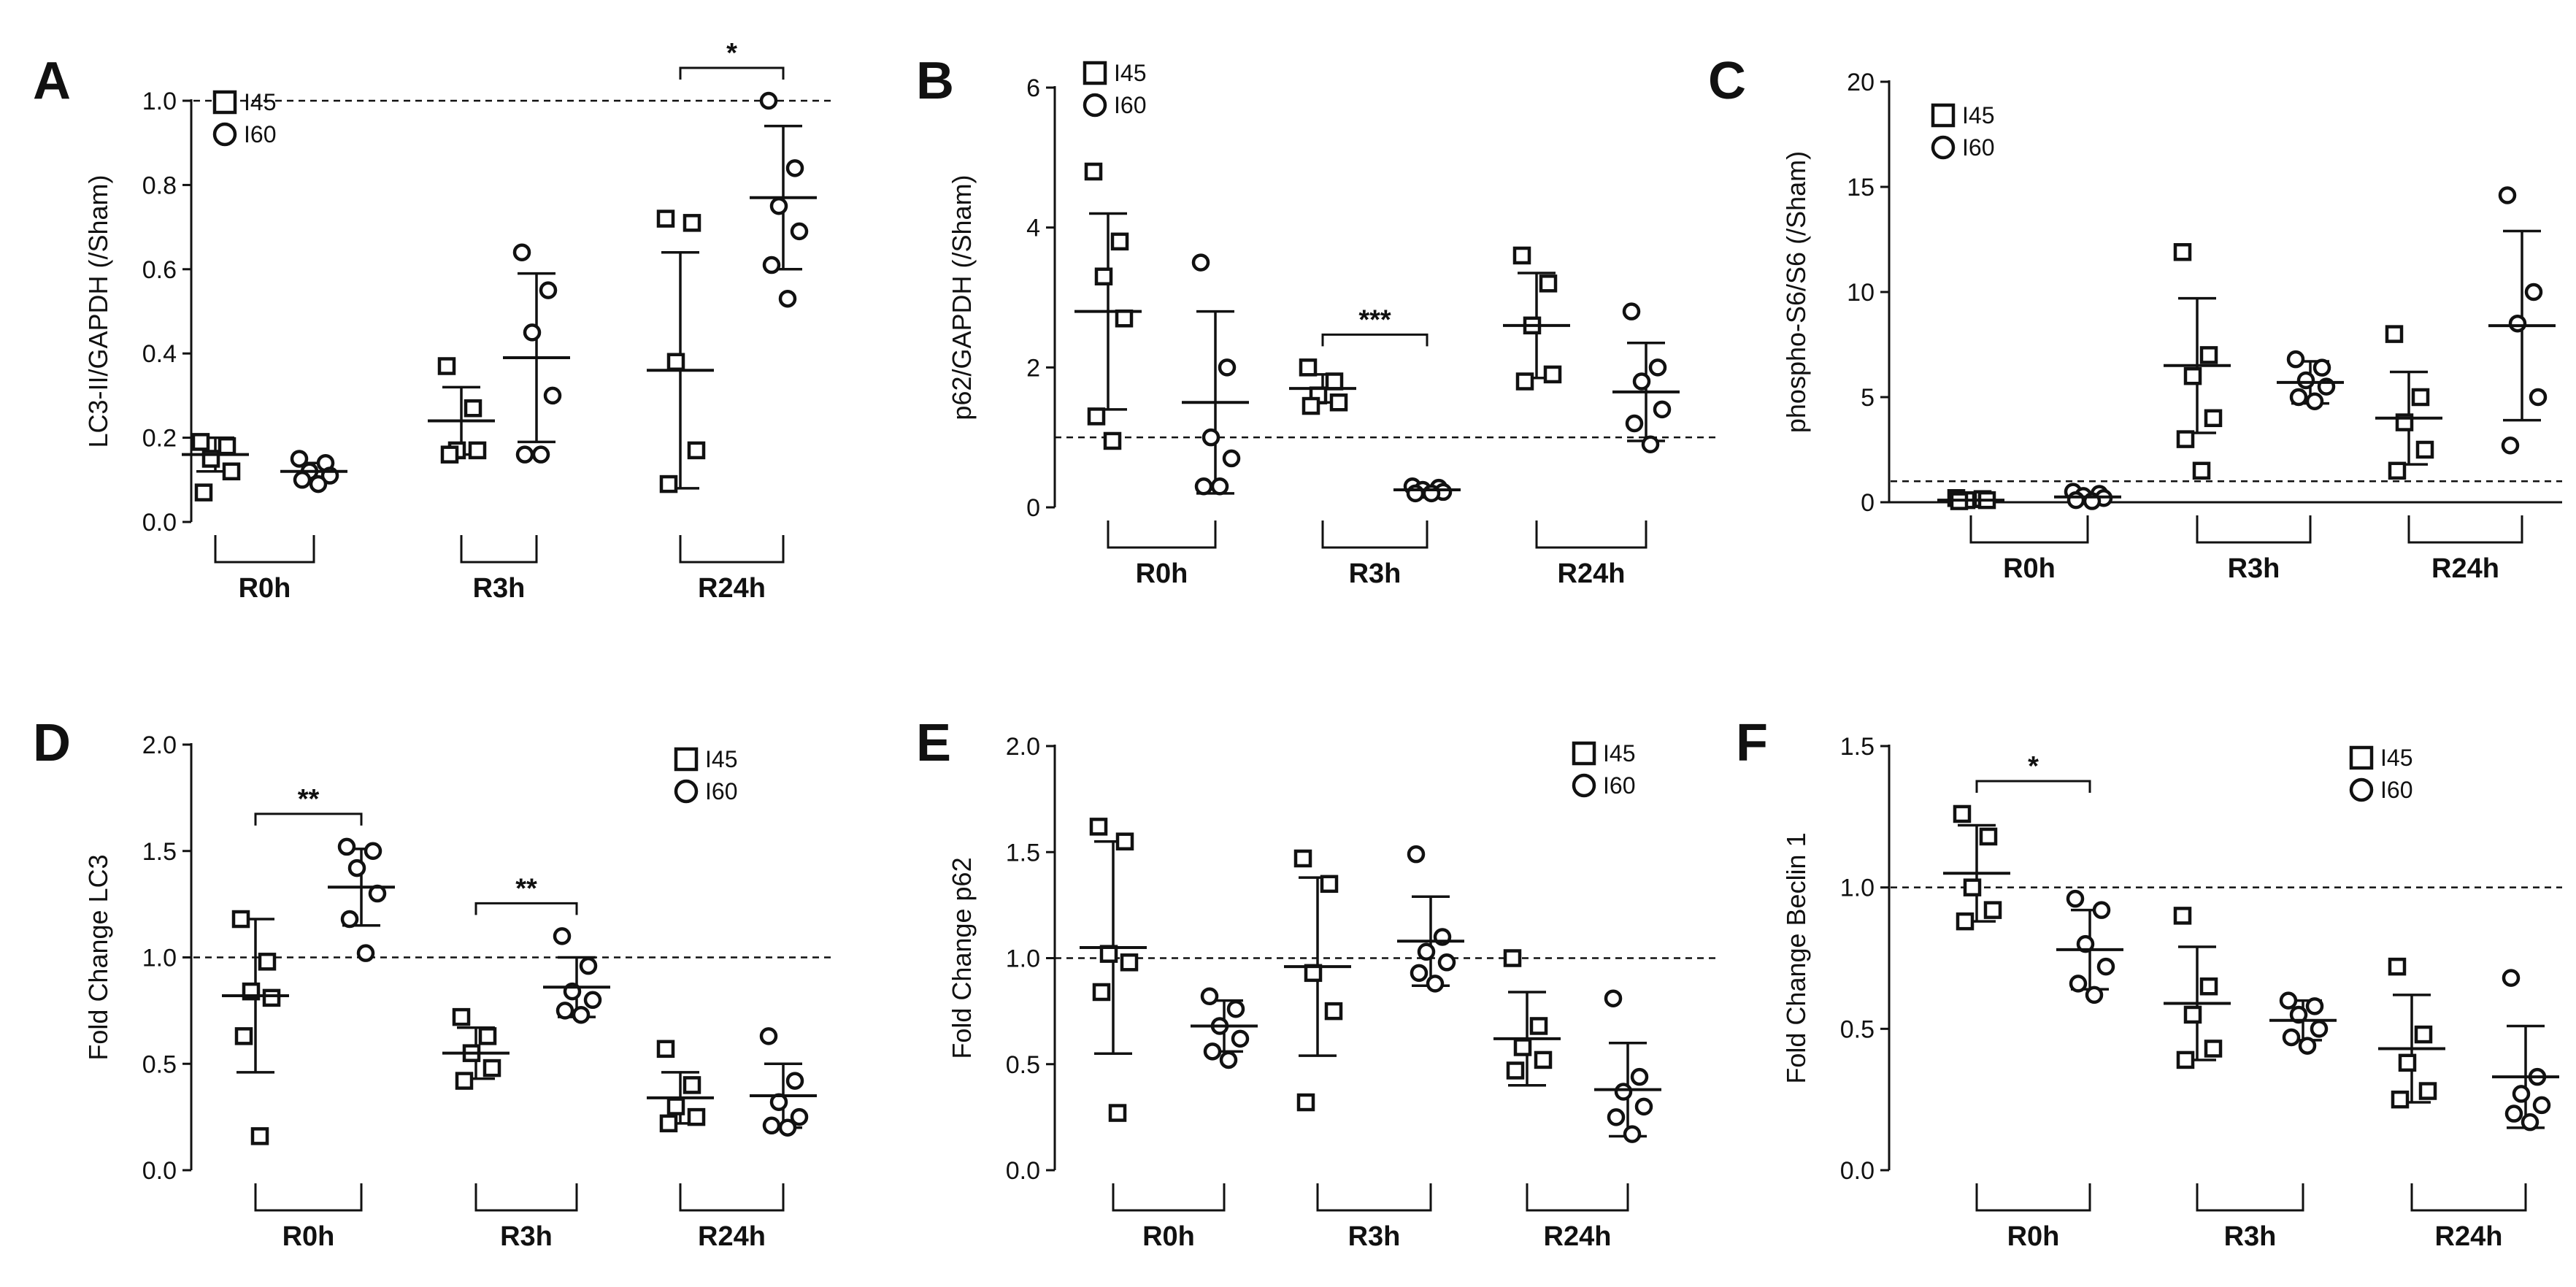  Describe the element at coordinates (1796, 957) in the screenshot. I see `y-axis-label: Fold Change Beclin 1` at that location.